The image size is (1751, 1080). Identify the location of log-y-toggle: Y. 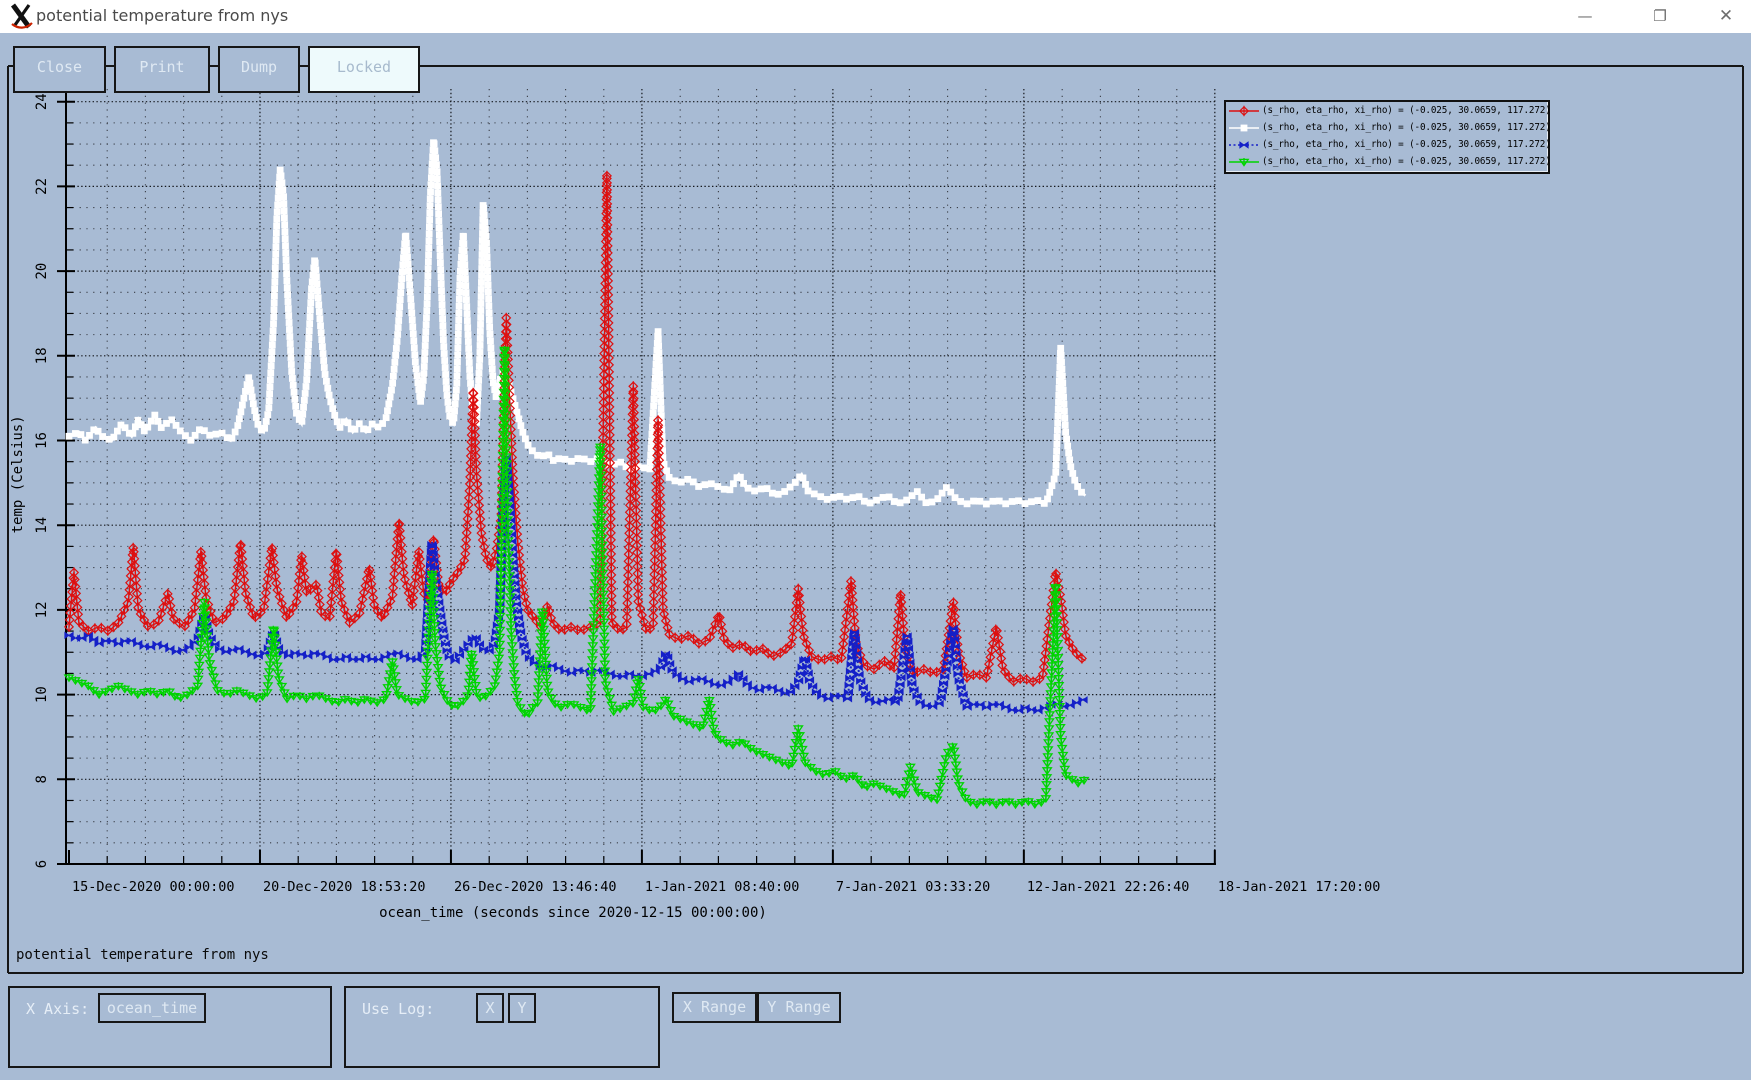
(522, 1008).